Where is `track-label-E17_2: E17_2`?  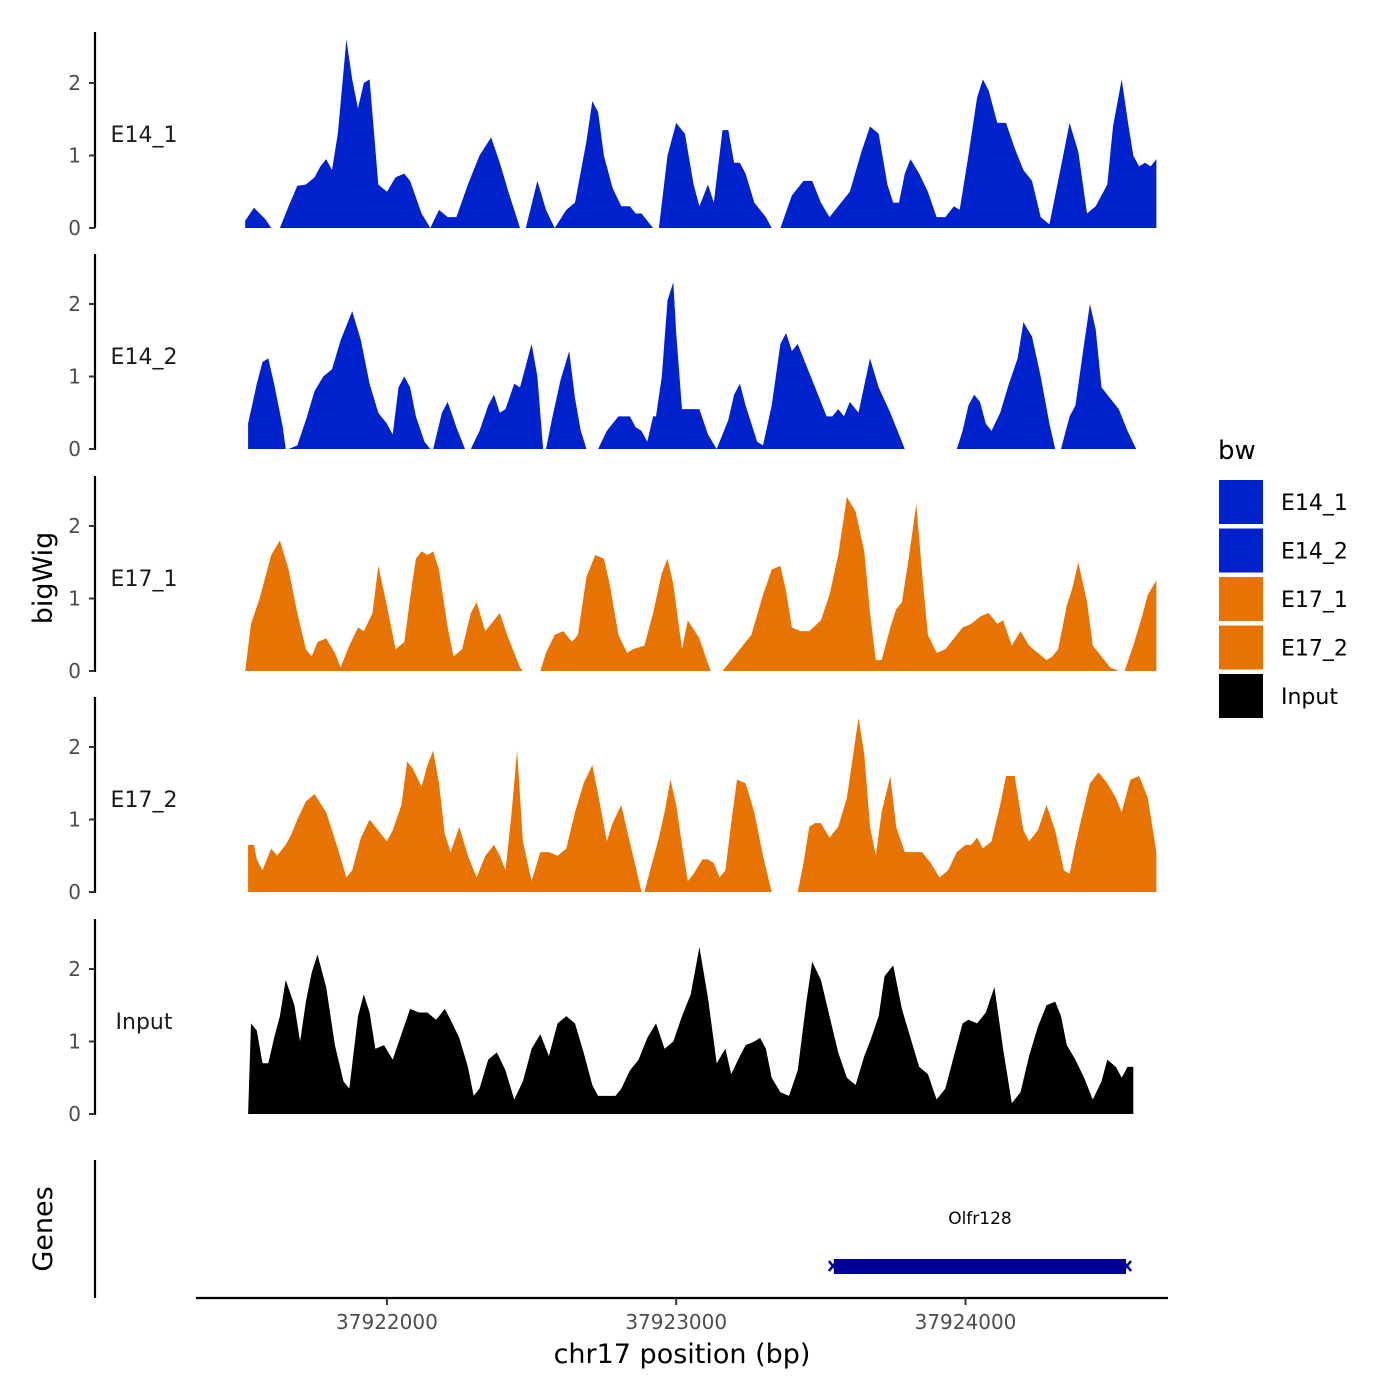 track-label-E17_2: E17_2 is located at coordinates (144, 800).